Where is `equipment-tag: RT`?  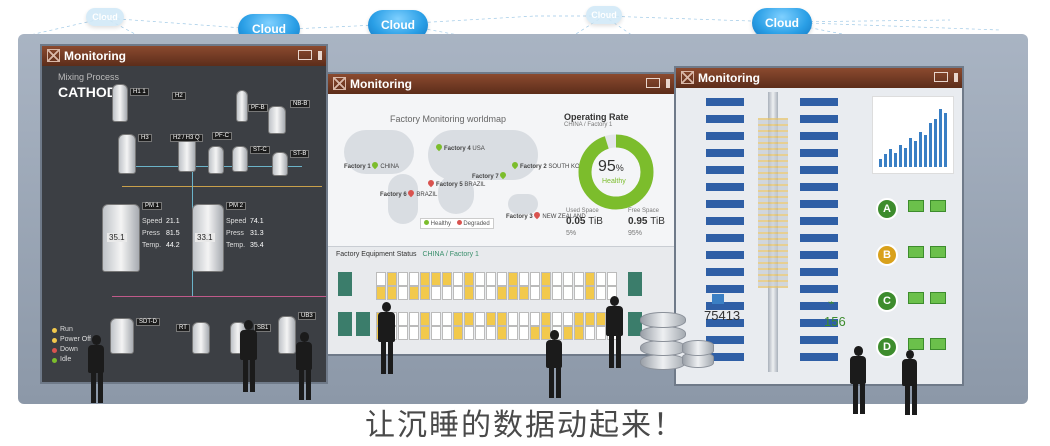 equipment-tag: RT is located at coordinates (183, 328).